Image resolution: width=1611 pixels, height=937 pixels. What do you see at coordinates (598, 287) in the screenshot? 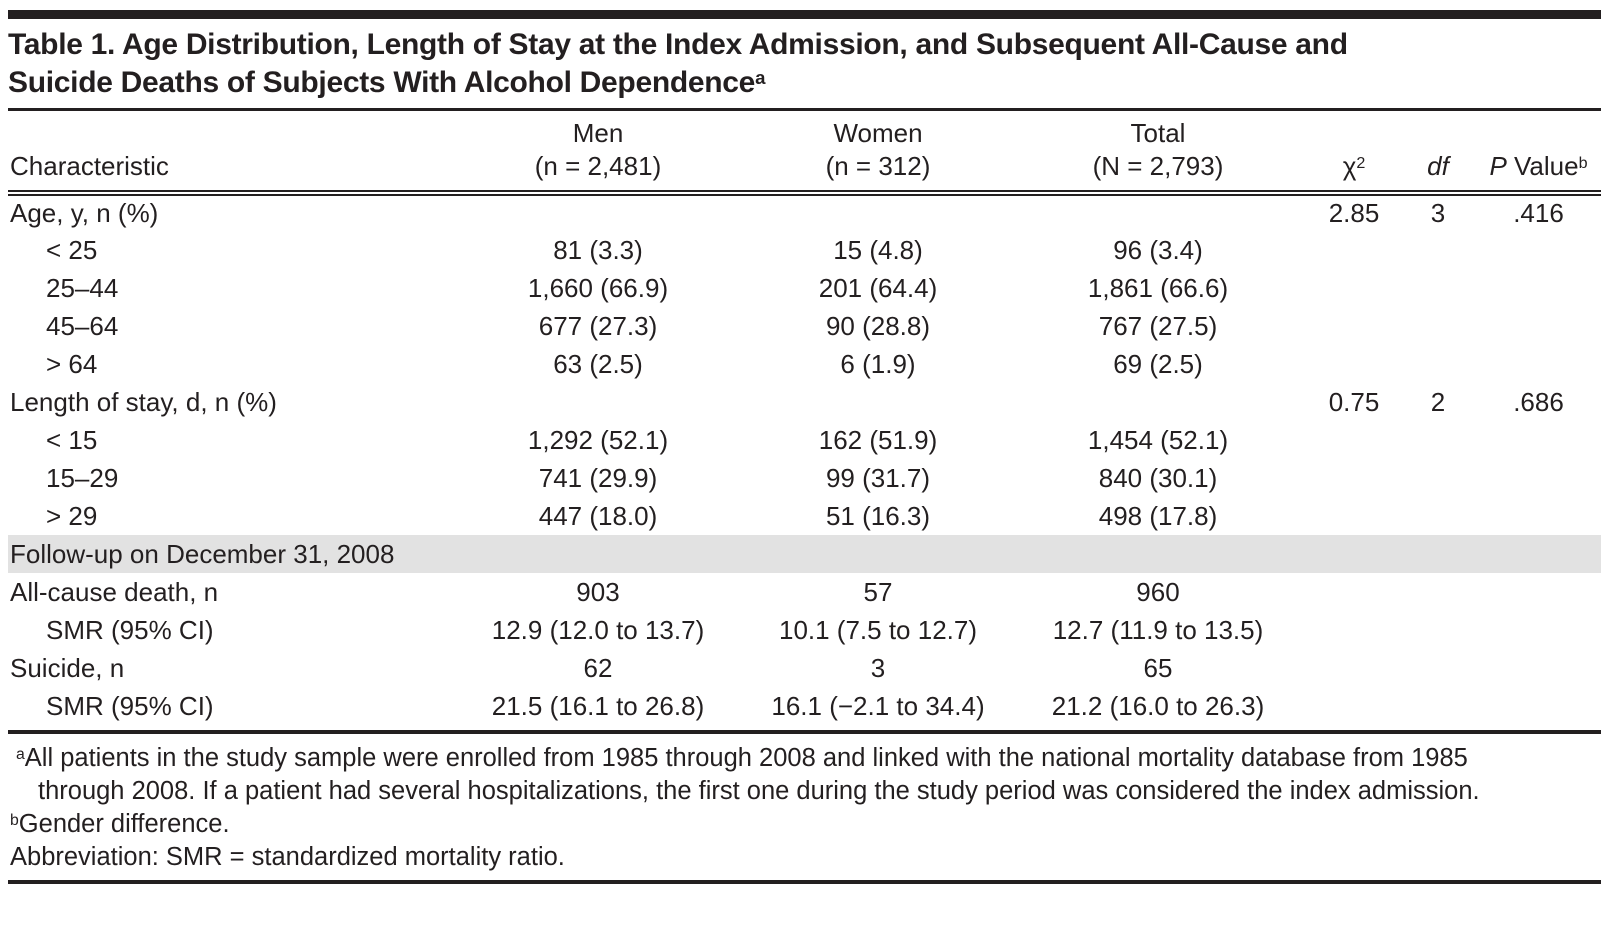
I see `cell-men: 1,660 (66.9)` at bounding box center [598, 287].